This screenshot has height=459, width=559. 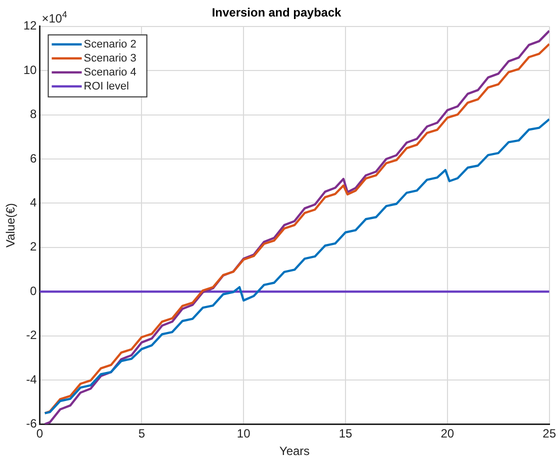 What do you see at coordinates (30, 69) in the screenshot?
I see `y-tick-label: 10` at bounding box center [30, 69].